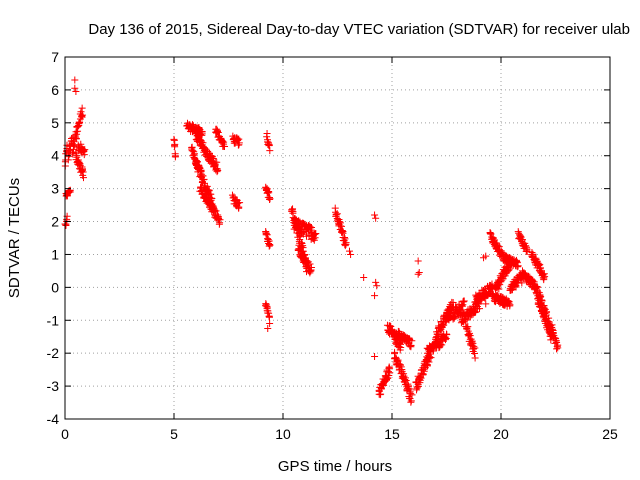 The width and height of the screenshot is (640, 480). What do you see at coordinates (53, 386) in the screenshot?
I see `y-tick-label: -3` at bounding box center [53, 386].